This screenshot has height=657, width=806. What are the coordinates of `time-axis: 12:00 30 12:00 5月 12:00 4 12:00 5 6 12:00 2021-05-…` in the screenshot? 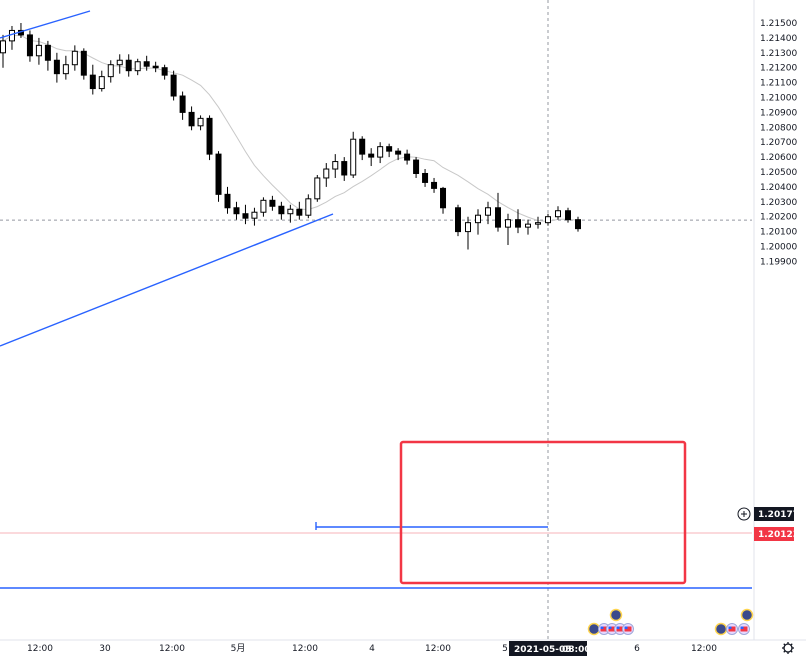 It's located at (403, 647).